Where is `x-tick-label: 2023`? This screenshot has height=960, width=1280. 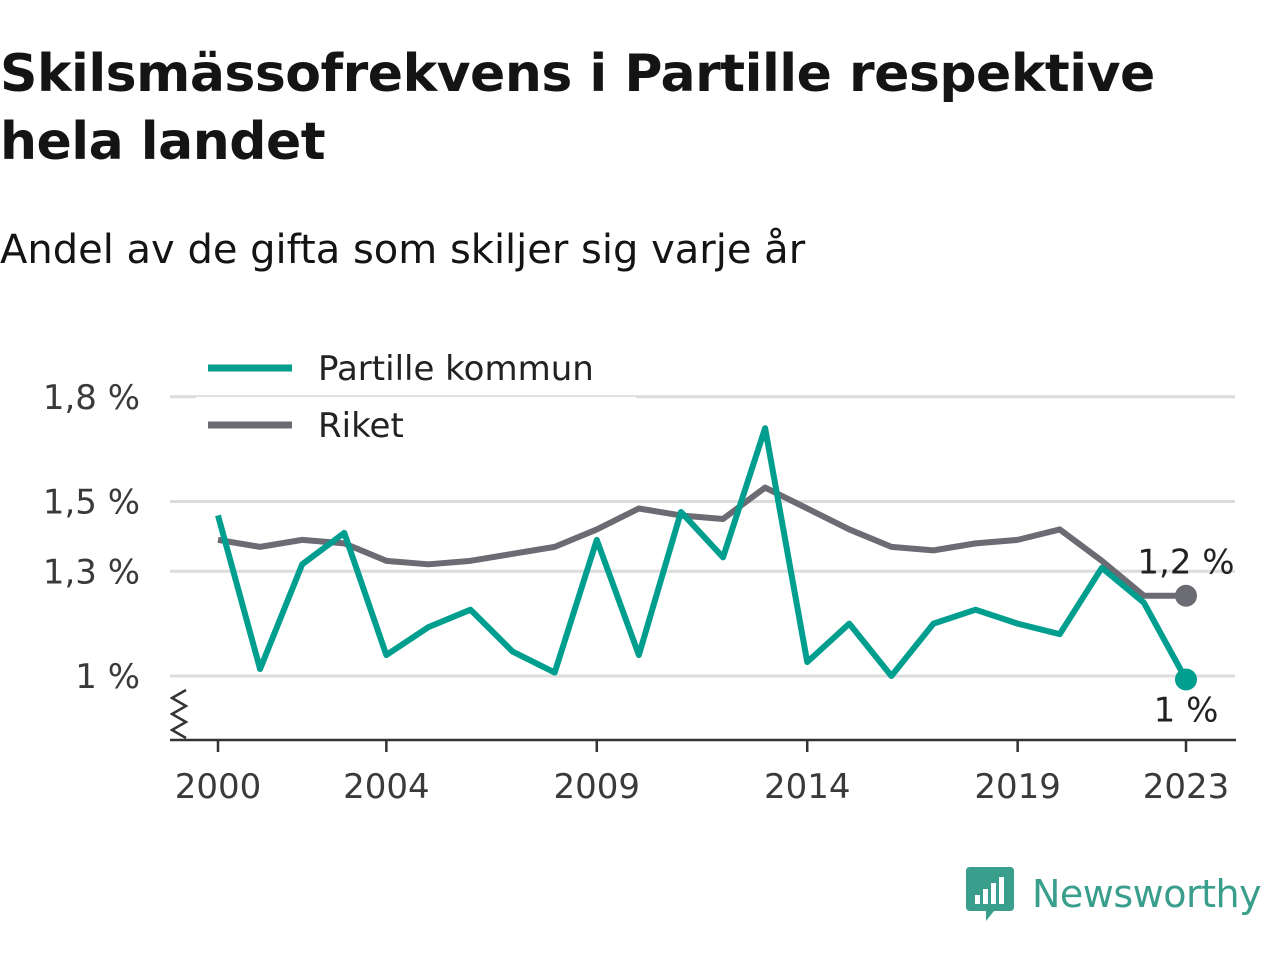
x-tick-label: 2023 is located at coordinates (1186, 787).